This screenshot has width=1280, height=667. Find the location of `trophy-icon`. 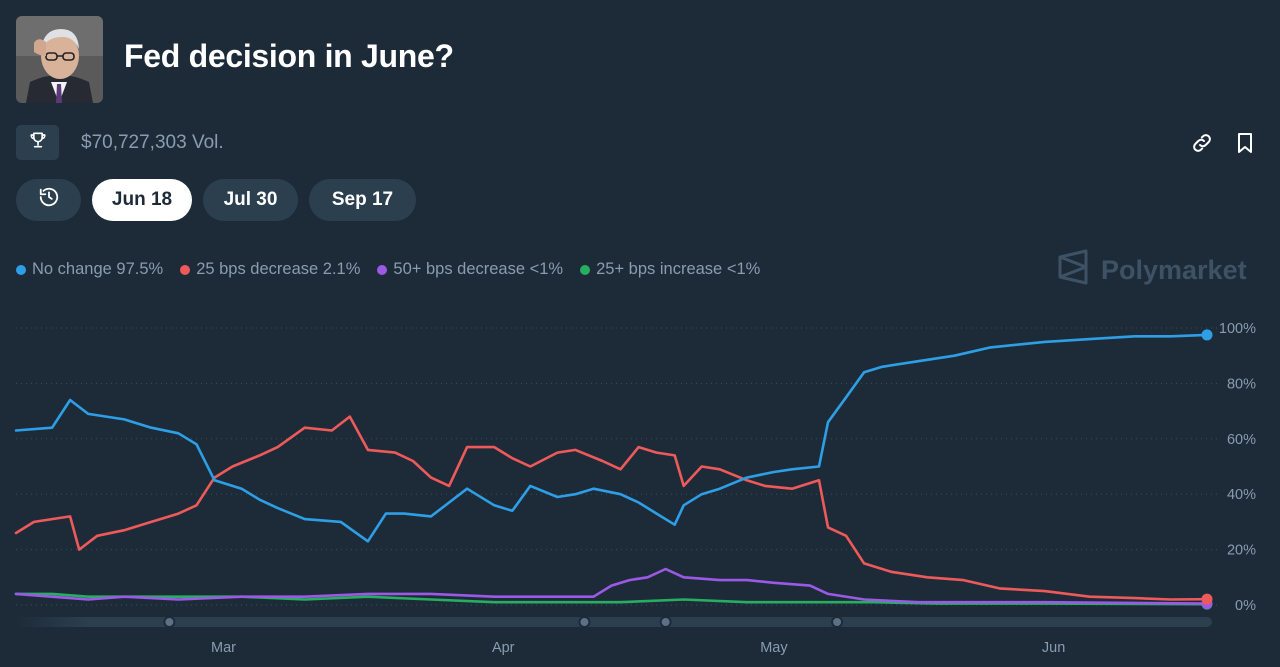

trophy-icon is located at coordinates (38, 142).